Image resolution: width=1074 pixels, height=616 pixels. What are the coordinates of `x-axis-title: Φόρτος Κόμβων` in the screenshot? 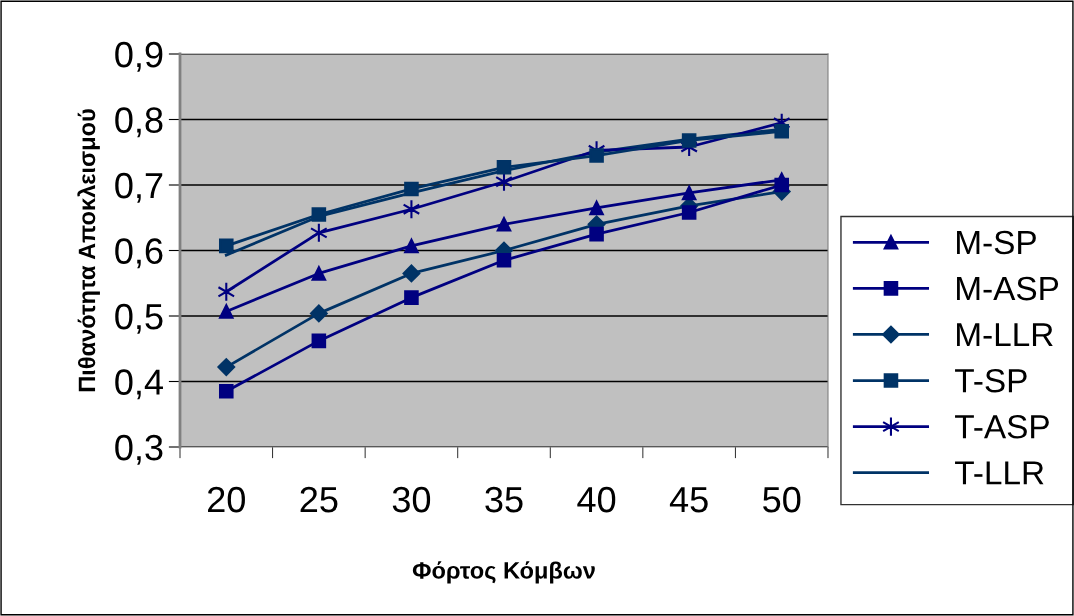 It's located at (503, 572).